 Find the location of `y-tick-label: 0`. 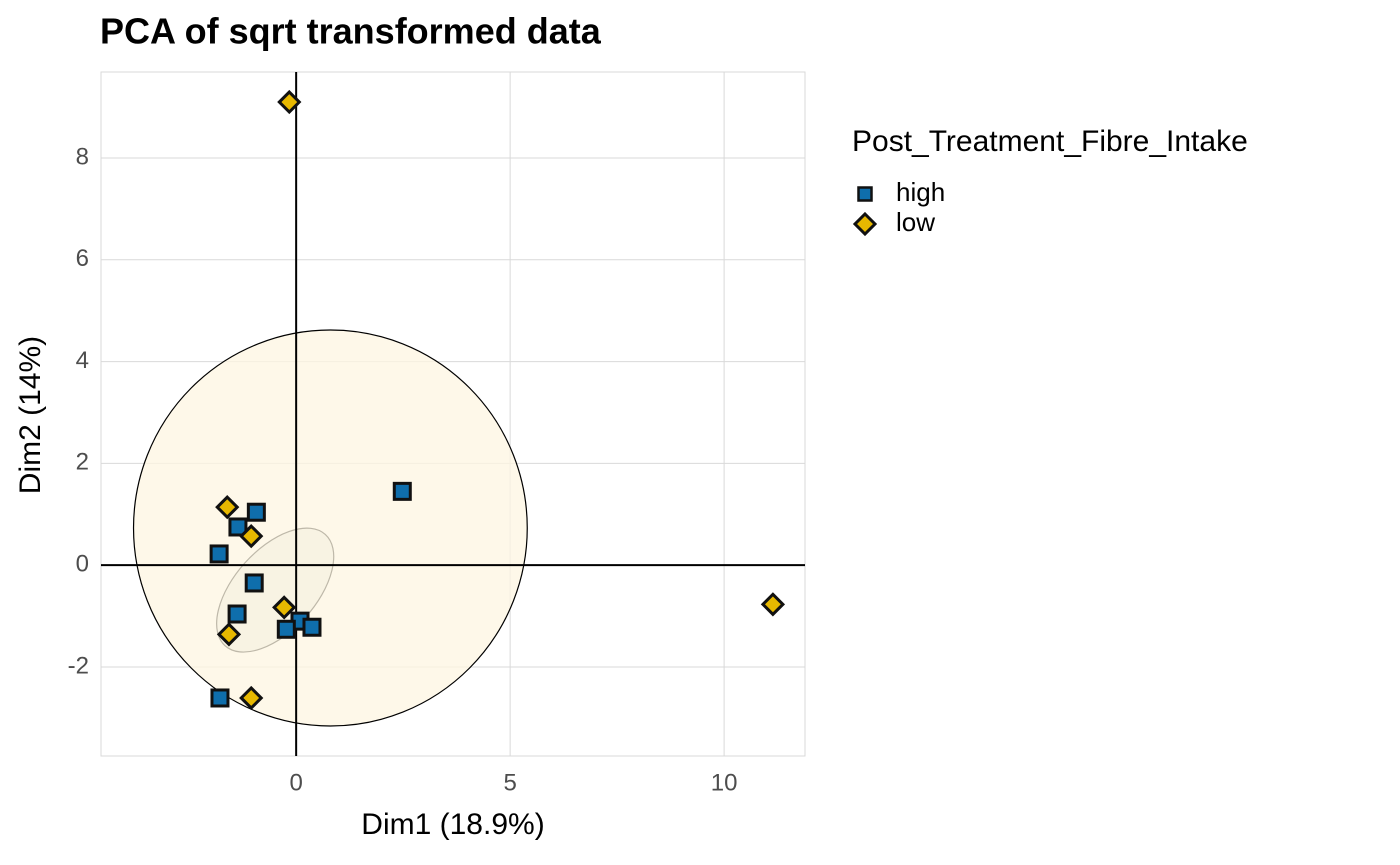

y-tick-label: 0 is located at coordinates (82, 563).